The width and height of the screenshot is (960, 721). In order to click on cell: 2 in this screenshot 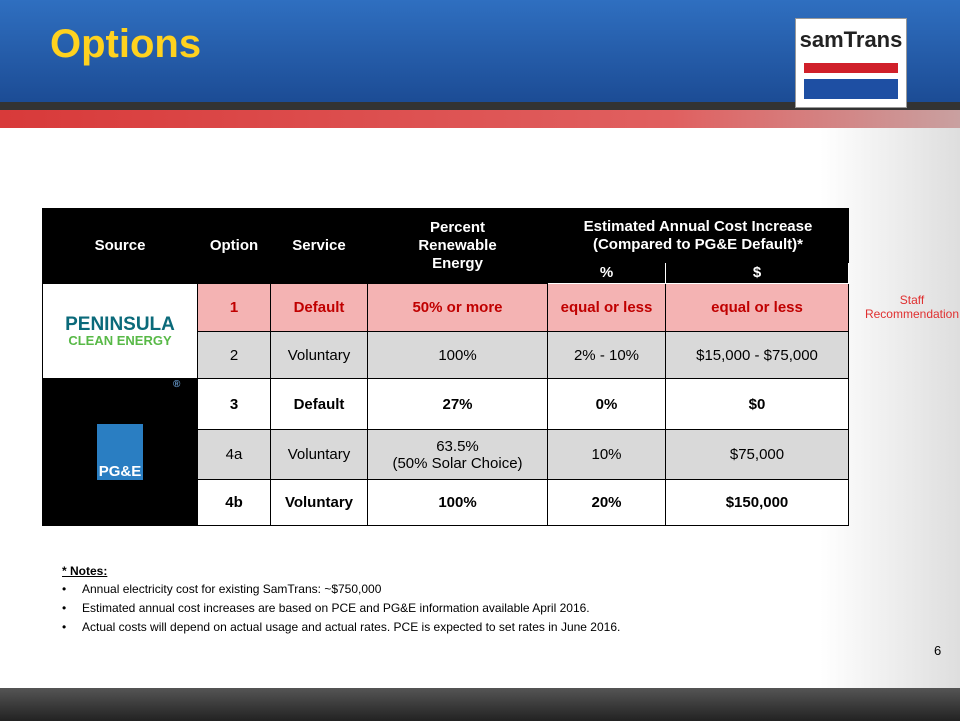, I will do `click(234, 355)`.